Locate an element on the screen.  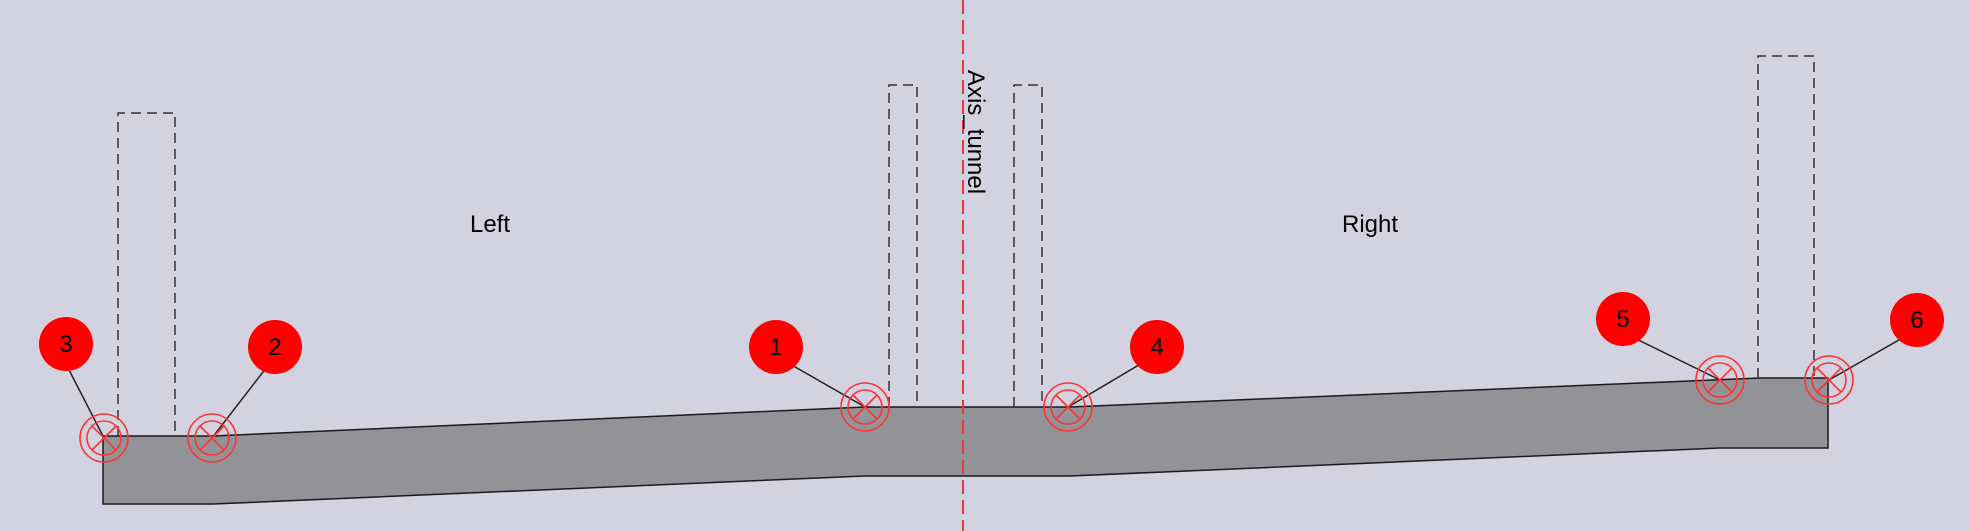
marker-number: 1 is located at coordinates (775, 347).